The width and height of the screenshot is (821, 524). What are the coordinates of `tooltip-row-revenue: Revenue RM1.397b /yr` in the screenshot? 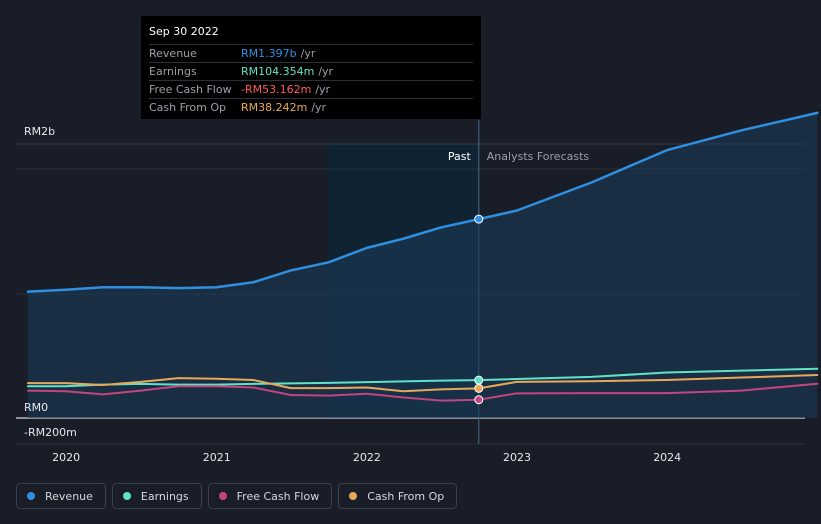 It's located at (311, 53).